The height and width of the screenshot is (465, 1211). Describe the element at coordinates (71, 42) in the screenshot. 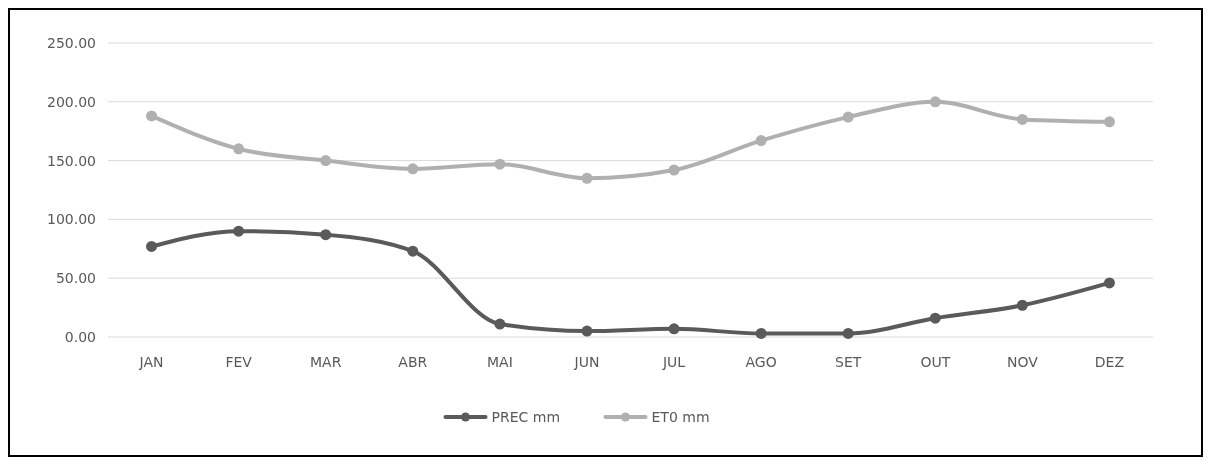

I see `y-tick-label: 250.00` at that location.